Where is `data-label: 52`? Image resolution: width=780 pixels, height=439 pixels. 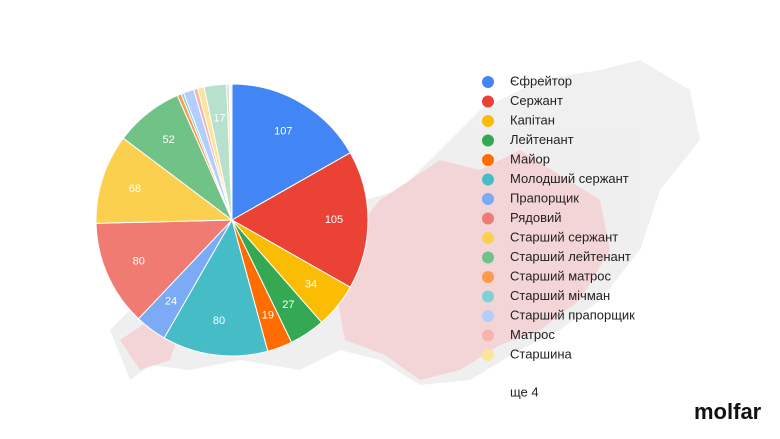
data-label: 52 is located at coordinates (169, 140).